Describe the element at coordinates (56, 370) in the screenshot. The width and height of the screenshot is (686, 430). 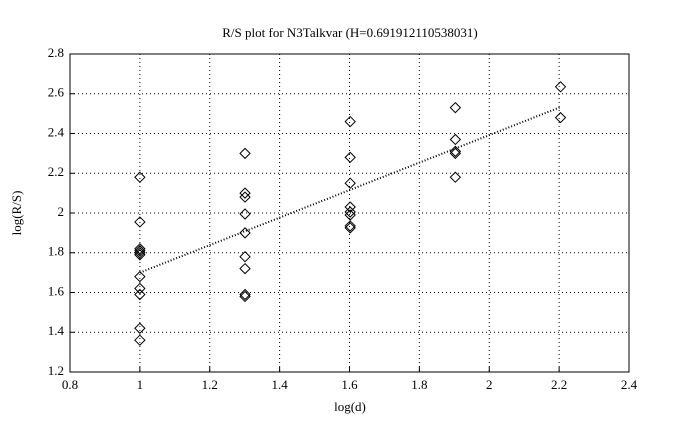
I see `y-tick-label: 1.2` at that location.